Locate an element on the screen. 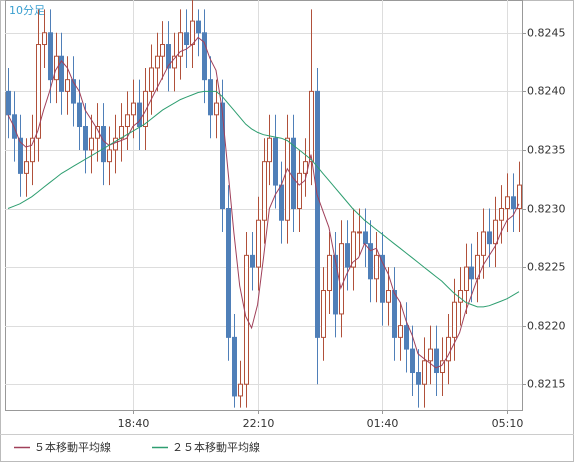  x-tick-label: 18:40 is located at coordinates (134, 423).